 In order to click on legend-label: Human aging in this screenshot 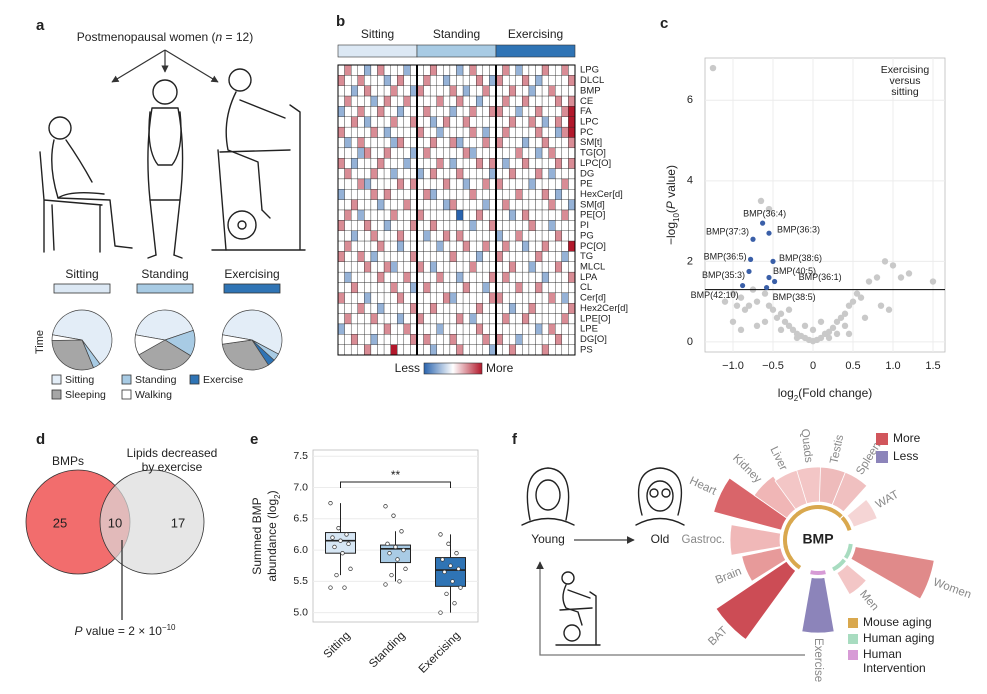, I will do `click(898, 638)`.